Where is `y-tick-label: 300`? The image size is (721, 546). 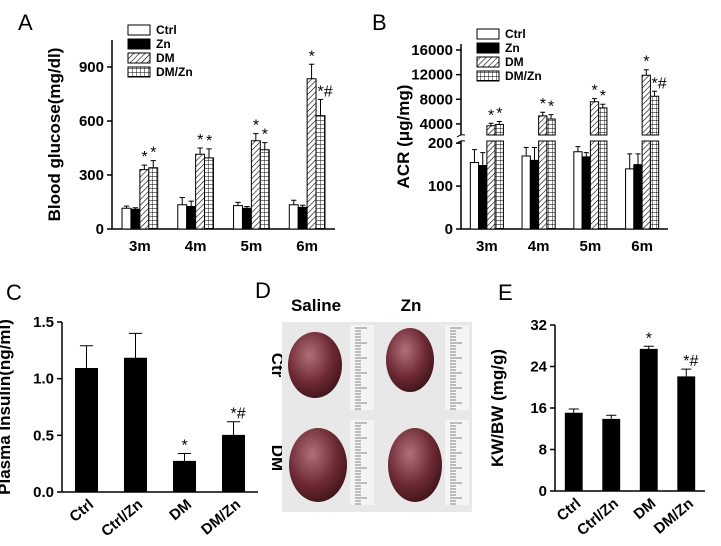 y-tick-label: 300 is located at coordinates (91, 175).